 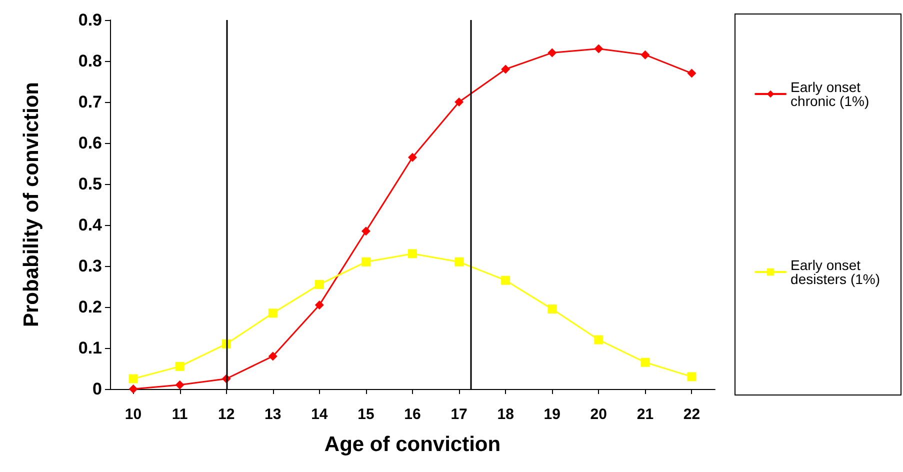 I want to click on x-tick-label: 16, so click(x=412, y=414).